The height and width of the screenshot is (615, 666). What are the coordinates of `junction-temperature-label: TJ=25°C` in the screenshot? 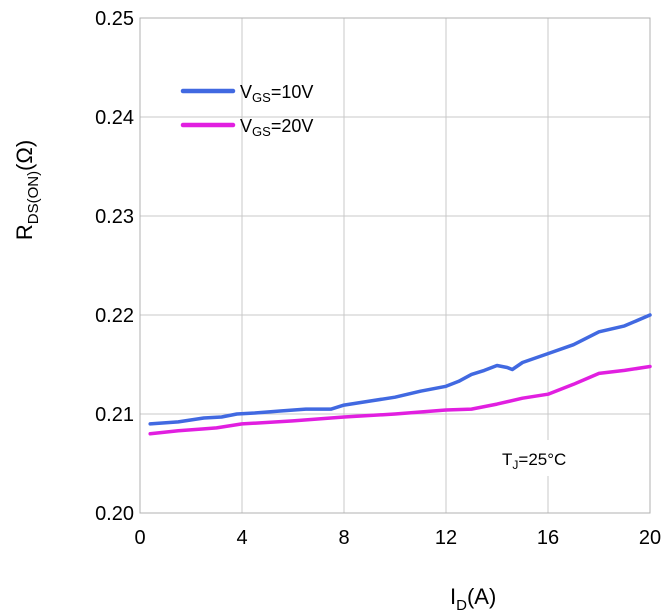 It's located at (534, 461).